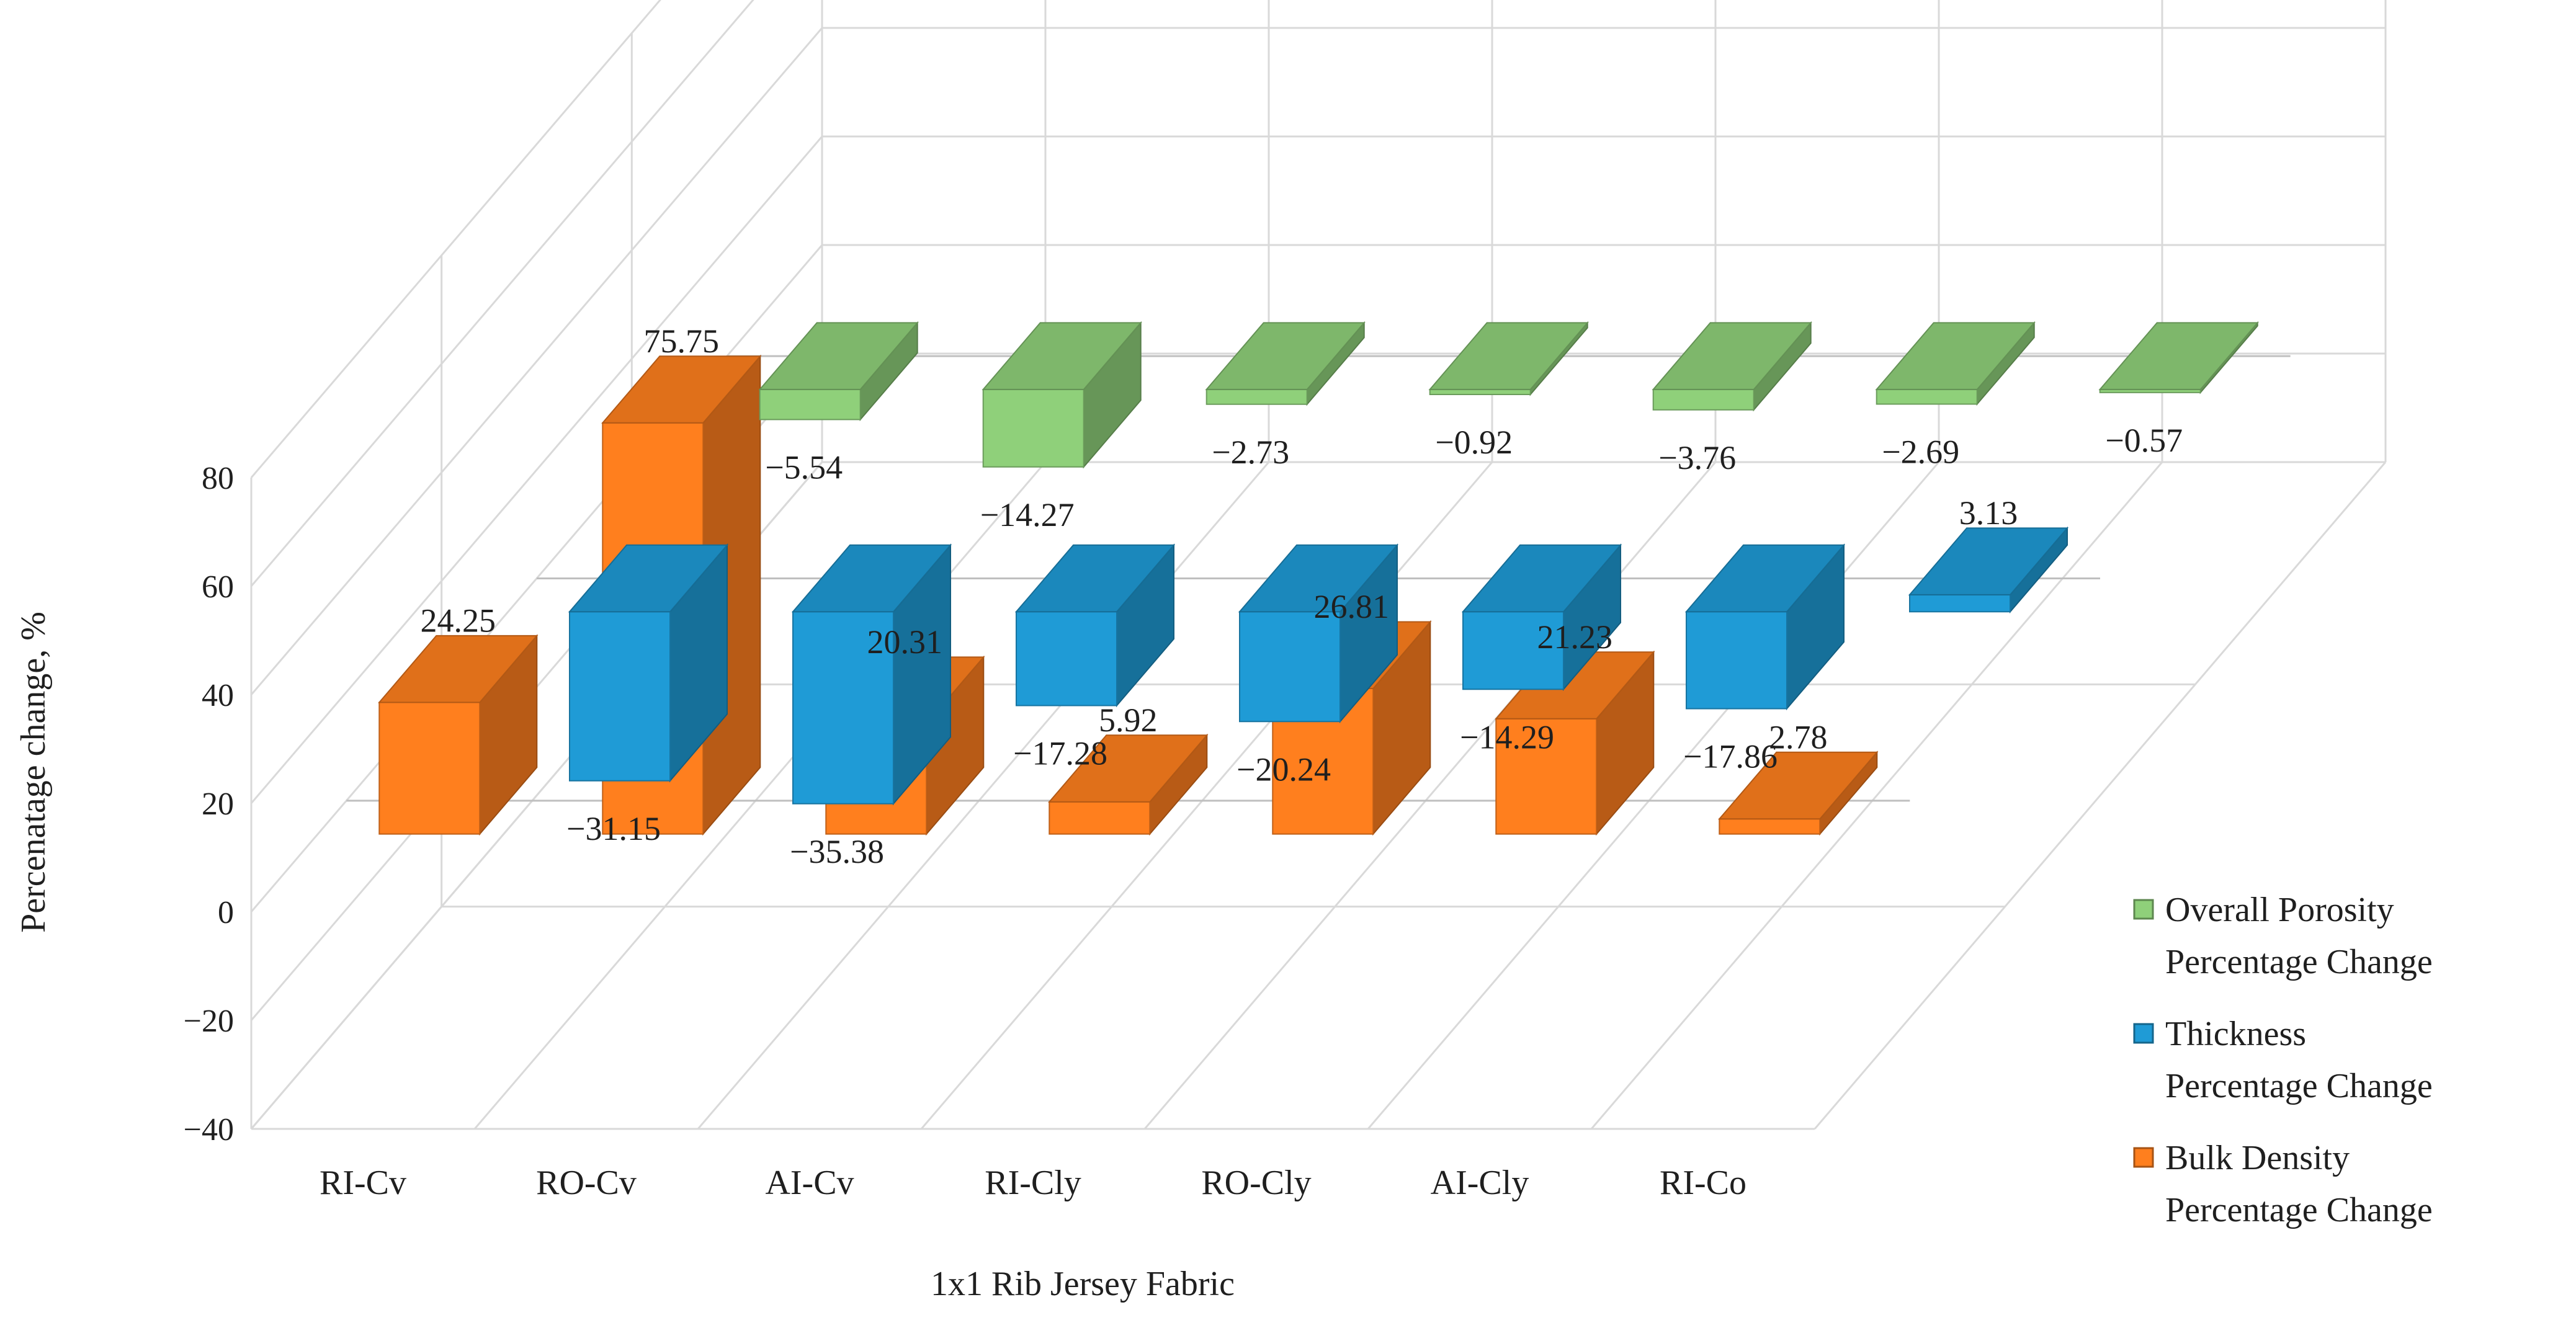  What do you see at coordinates (209, 1021) in the screenshot?
I see `y-tick-label: −20` at bounding box center [209, 1021].